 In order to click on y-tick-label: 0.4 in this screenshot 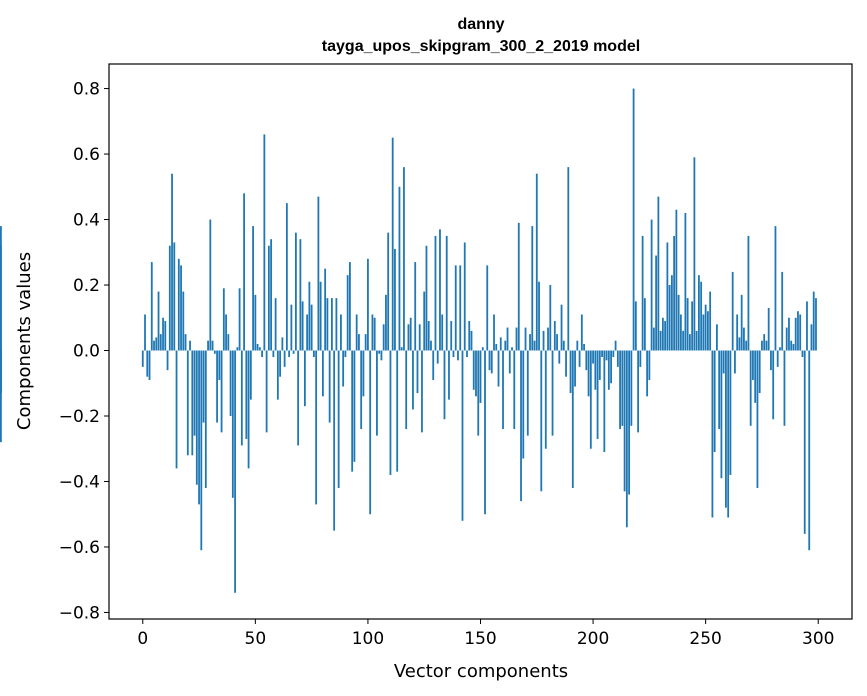, I will do `click(86, 221)`.